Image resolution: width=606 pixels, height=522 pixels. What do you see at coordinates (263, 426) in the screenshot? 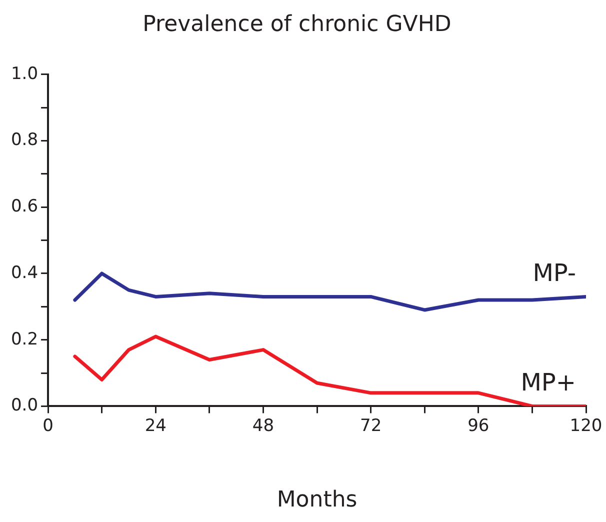
I see `x-tick-label: 48` at bounding box center [263, 426].